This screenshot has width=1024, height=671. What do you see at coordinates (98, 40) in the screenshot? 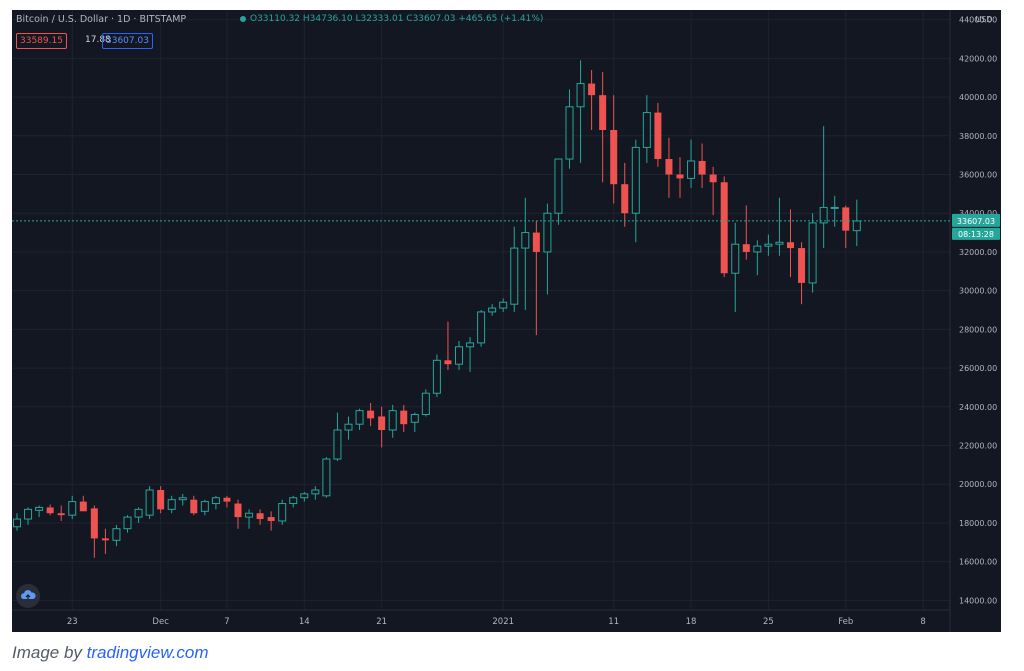
I see `spread-value: 17.88` at bounding box center [98, 40].